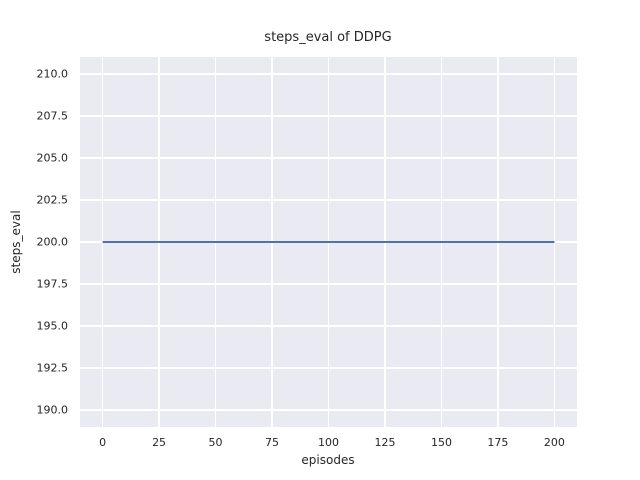  What do you see at coordinates (52, 410) in the screenshot?
I see `y-tick-label: 190.0` at bounding box center [52, 410].